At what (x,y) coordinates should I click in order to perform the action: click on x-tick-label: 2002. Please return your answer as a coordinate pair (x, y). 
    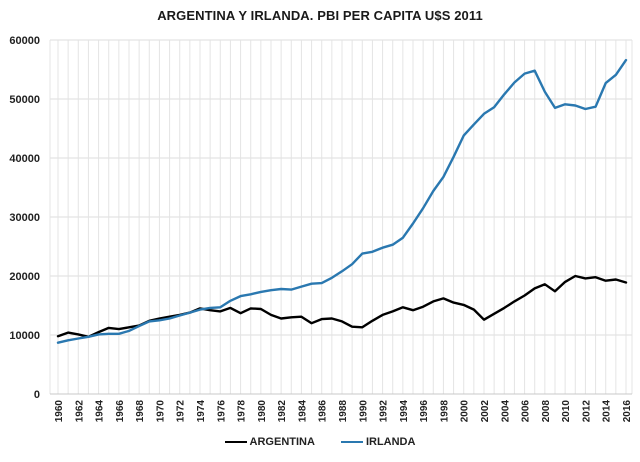
    Looking at the image, I should click on (485, 411).